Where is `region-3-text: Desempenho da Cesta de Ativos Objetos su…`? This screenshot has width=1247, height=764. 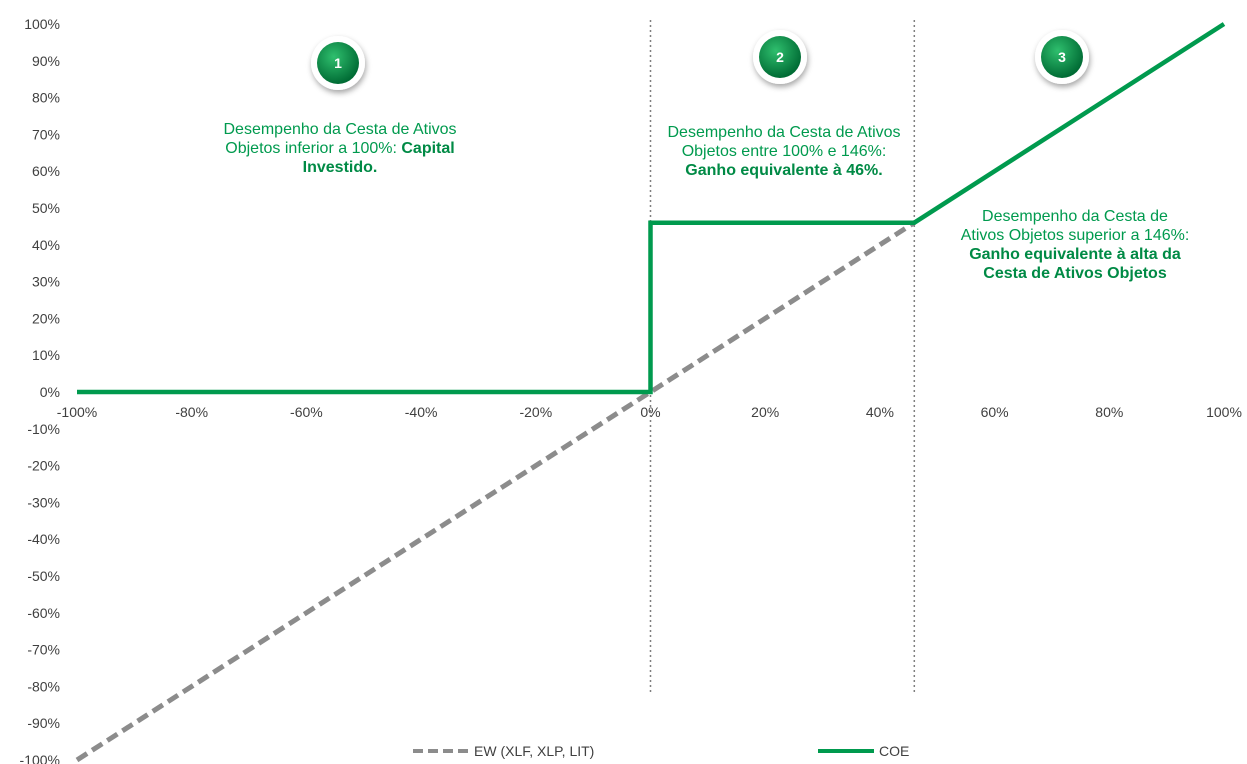 region-3-text: Desempenho da Cesta de Ativos Objetos su… is located at coordinates (1075, 226).